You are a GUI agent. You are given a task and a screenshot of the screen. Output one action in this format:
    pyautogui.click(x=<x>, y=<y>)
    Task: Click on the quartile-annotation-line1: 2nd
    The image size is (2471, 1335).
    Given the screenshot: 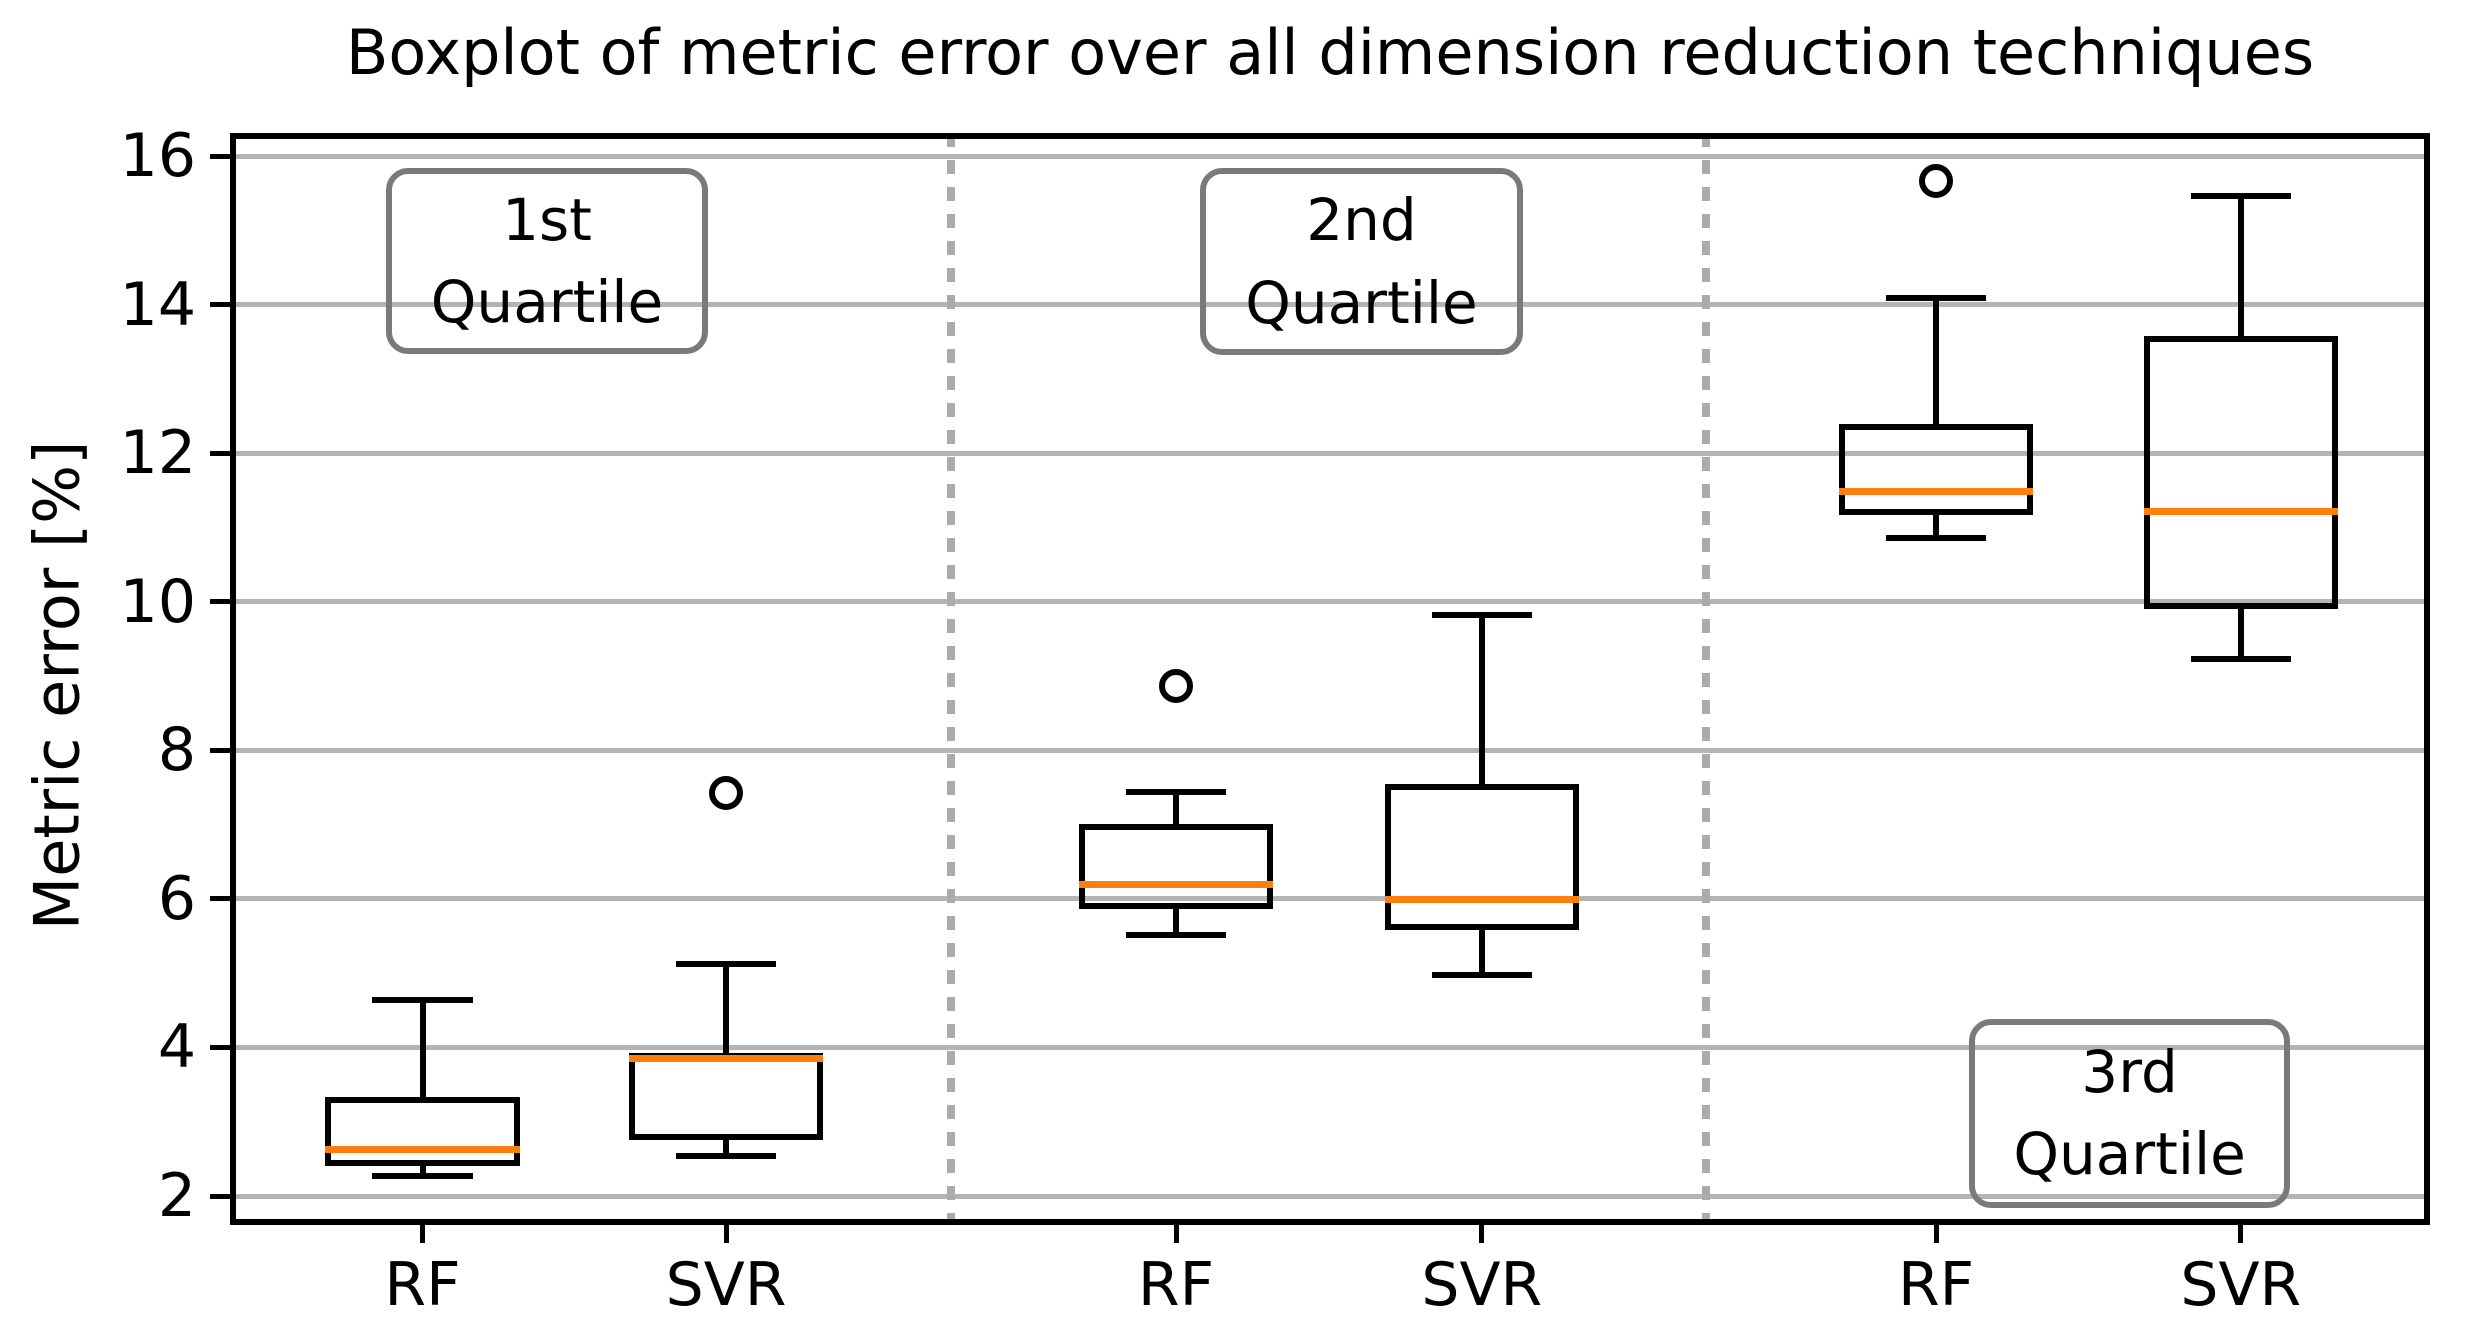 What is the action you would take?
    pyautogui.click(x=1361, y=220)
    